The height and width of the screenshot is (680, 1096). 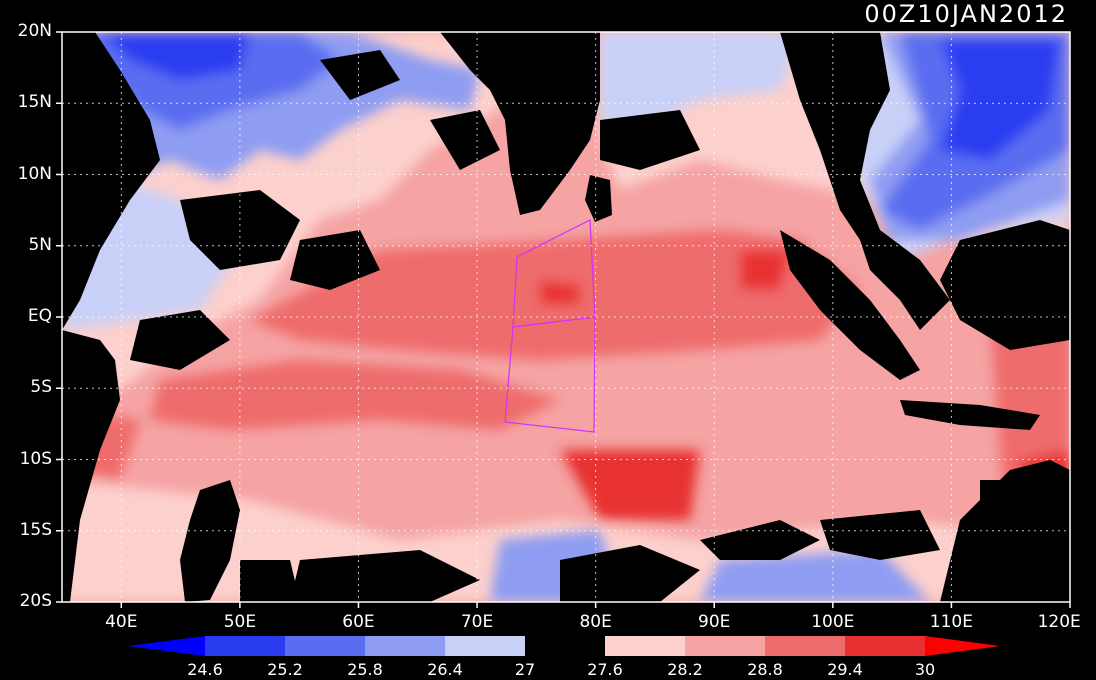 What do you see at coordinates (1059, 622) in the screenshot?
I see `lon-label: 120E` at bounding box center [1059, 622].